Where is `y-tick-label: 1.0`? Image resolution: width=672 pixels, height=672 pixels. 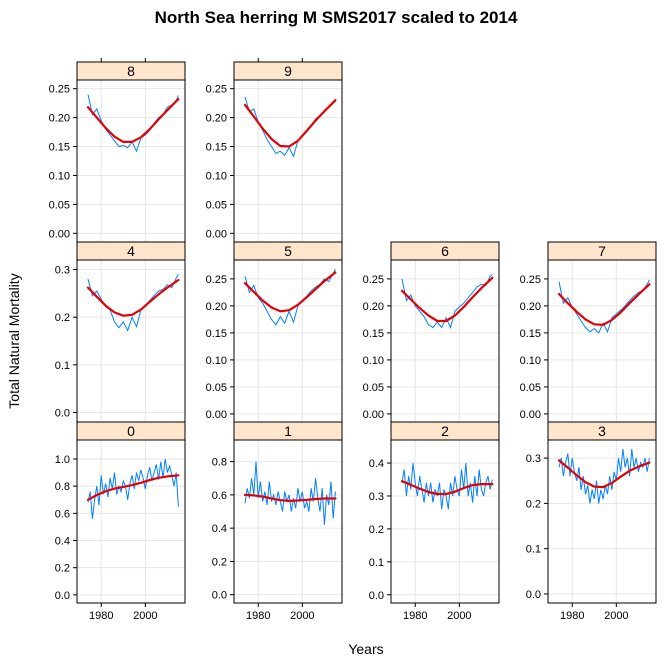 y-tick-label: 1.0 is located at coordinates (62, 460).